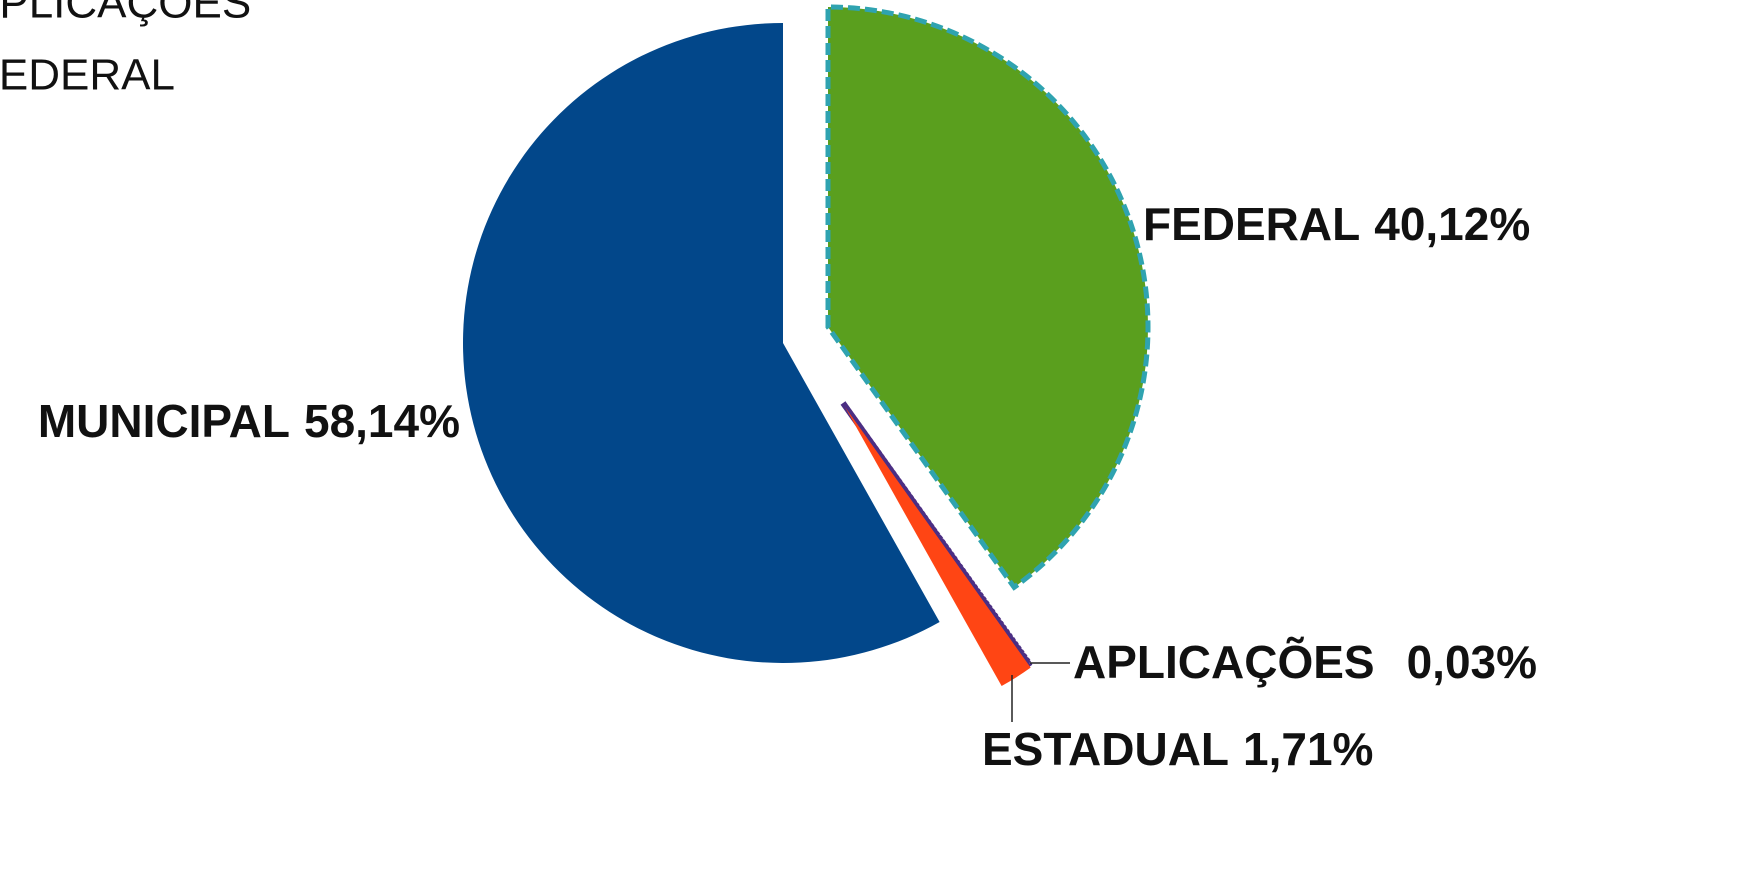  I want to click on slice-label-name: MUNICIPAL, so click(164, 421).